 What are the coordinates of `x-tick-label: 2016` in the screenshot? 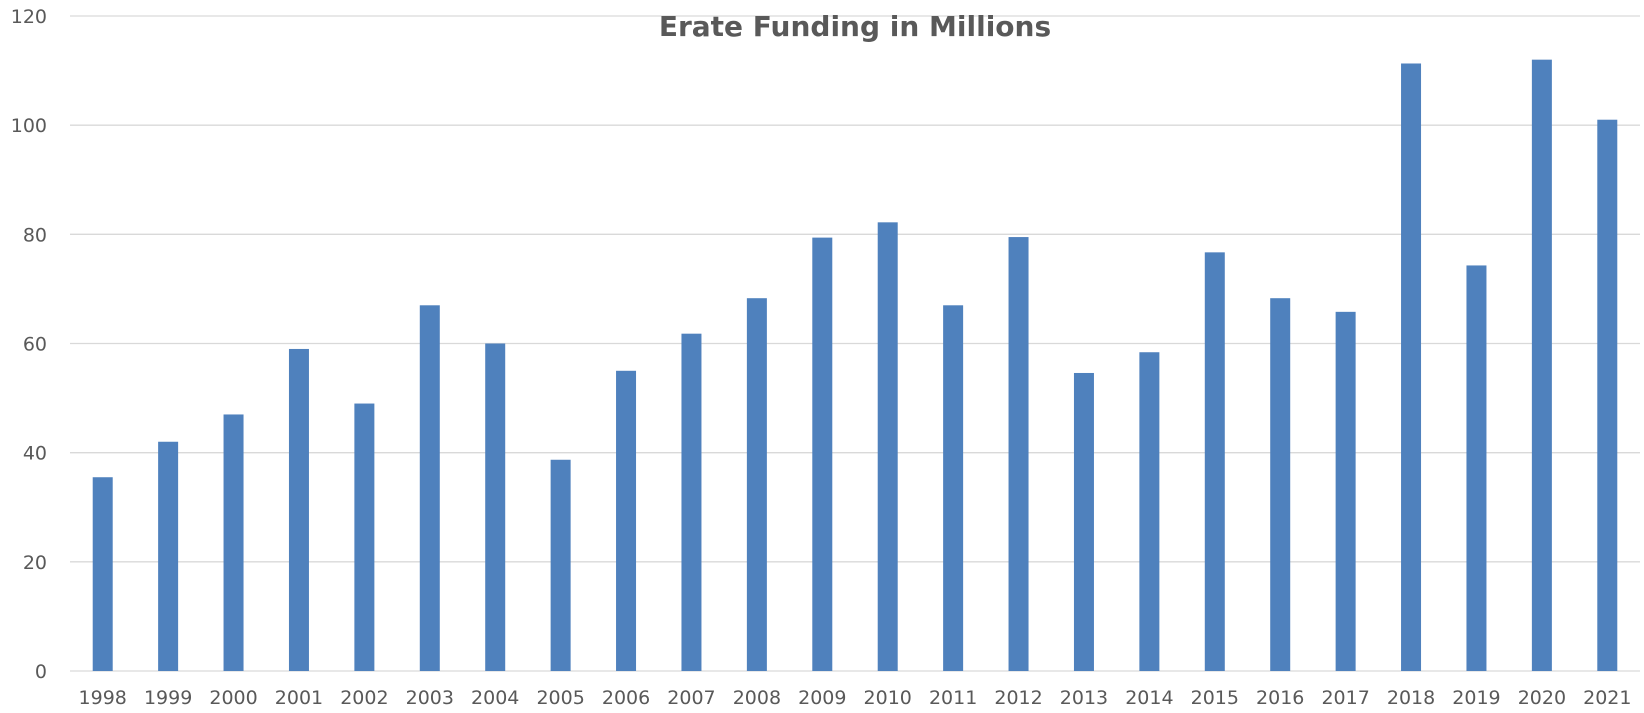 It's located at (1280, 698).